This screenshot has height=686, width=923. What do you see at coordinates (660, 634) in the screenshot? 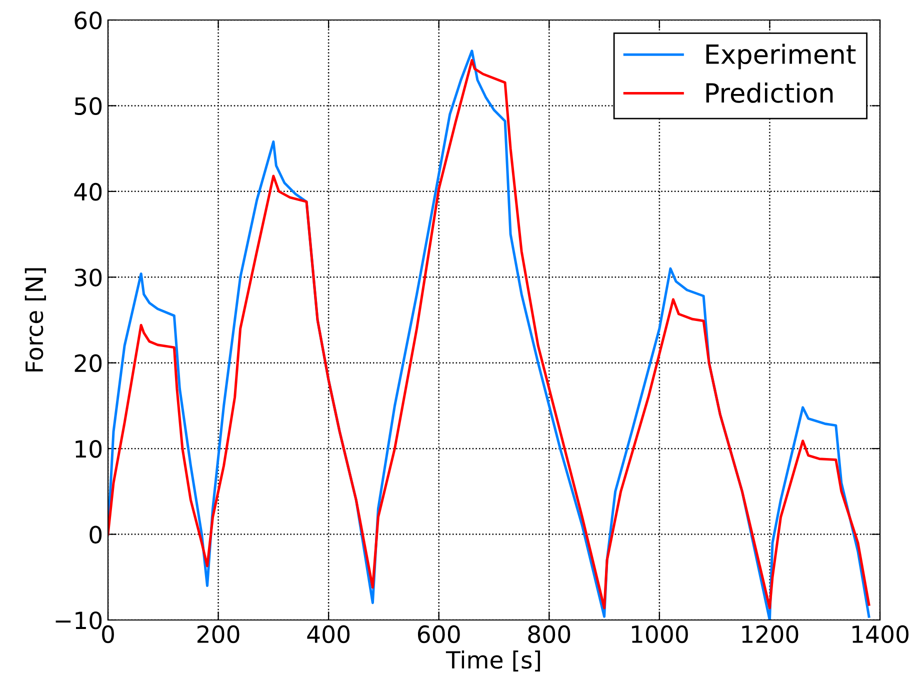
I see `x-tick-label: 1000` at bounding box center [660, 634].